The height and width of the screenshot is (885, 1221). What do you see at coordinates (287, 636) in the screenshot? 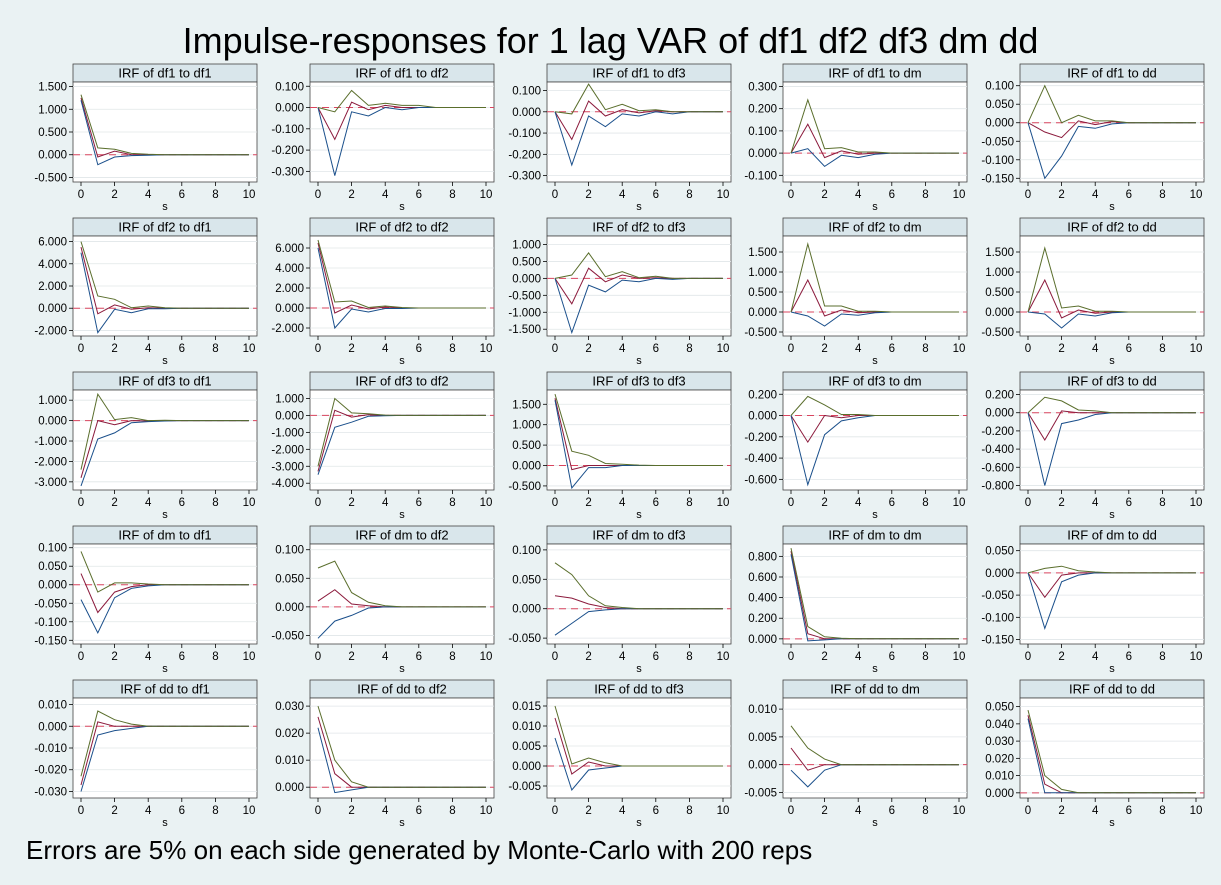
I see `y-tick-label: -0.050` at bounding box center [287, 636].